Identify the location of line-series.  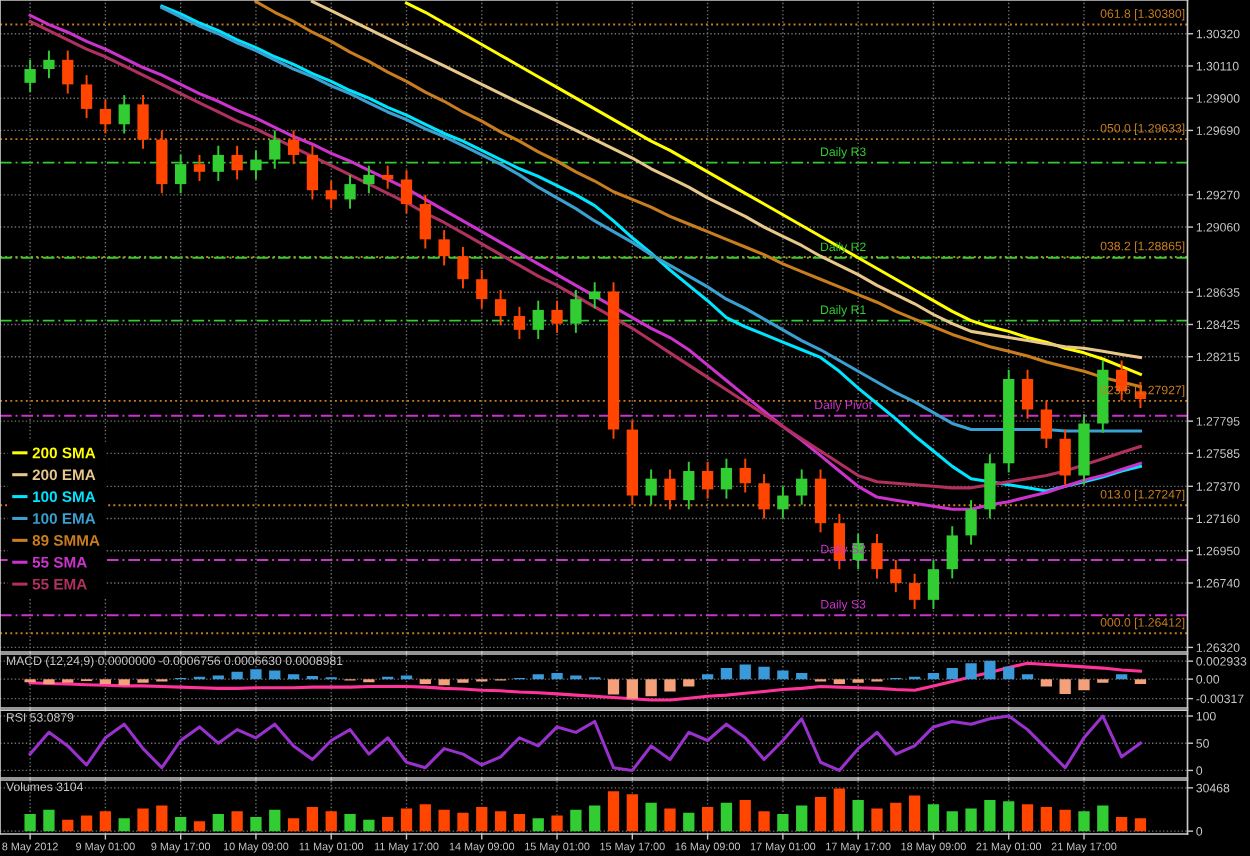
(585, 743).